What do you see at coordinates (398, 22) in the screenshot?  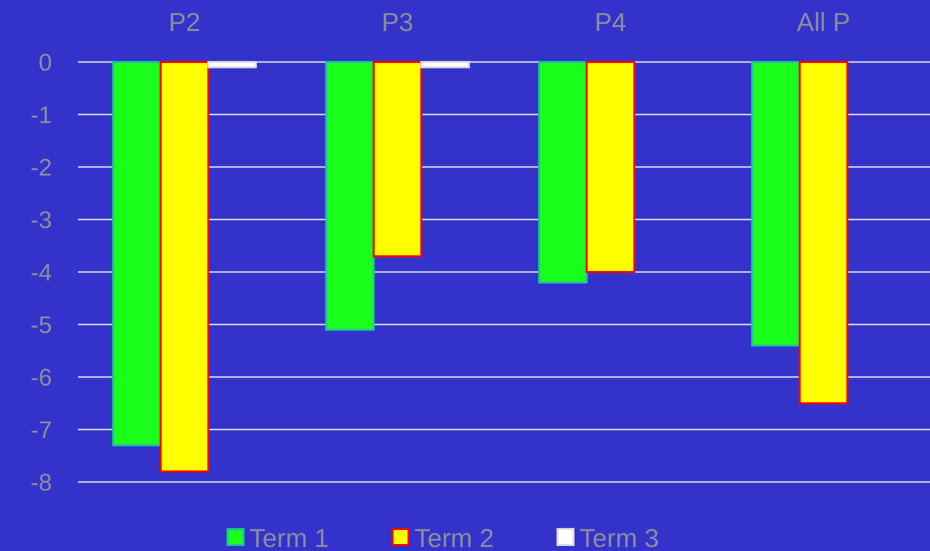 I see `x-tick-label: P3` at bounding box center [398, 22].